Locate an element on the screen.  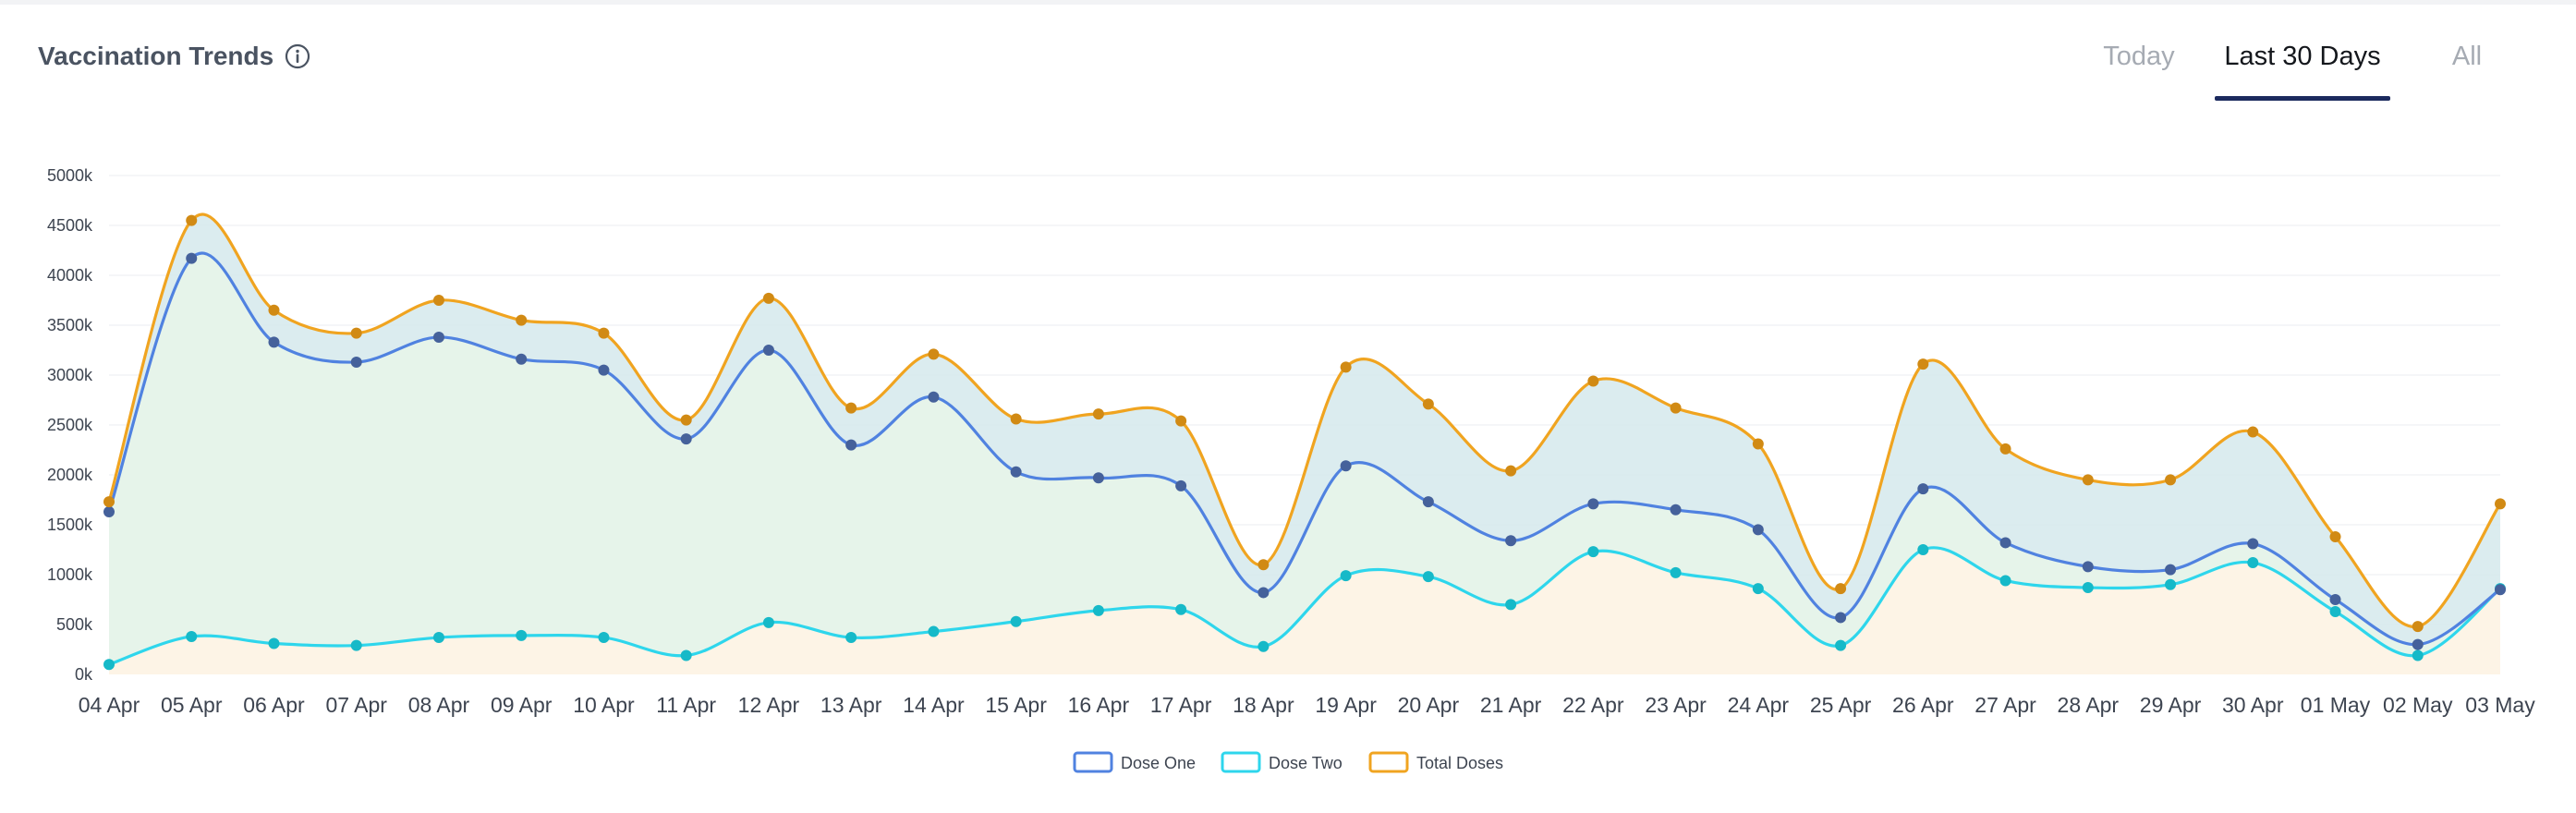
legend-label: Dose Two is located at coordinates (1306, 763).